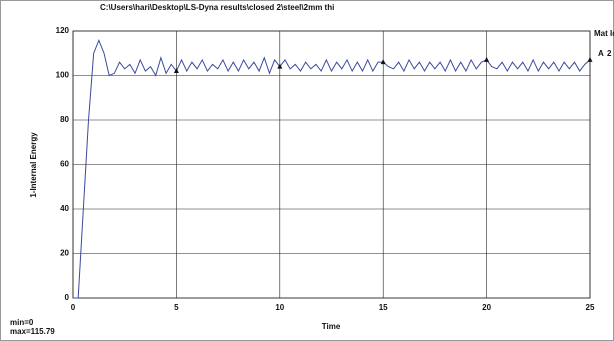 This screenshot has width=614, height=341. What do you see at coordinates (604, 33) in the screenshot?
I see `legend-title: Mat Id` at bounding box center [604, 33].